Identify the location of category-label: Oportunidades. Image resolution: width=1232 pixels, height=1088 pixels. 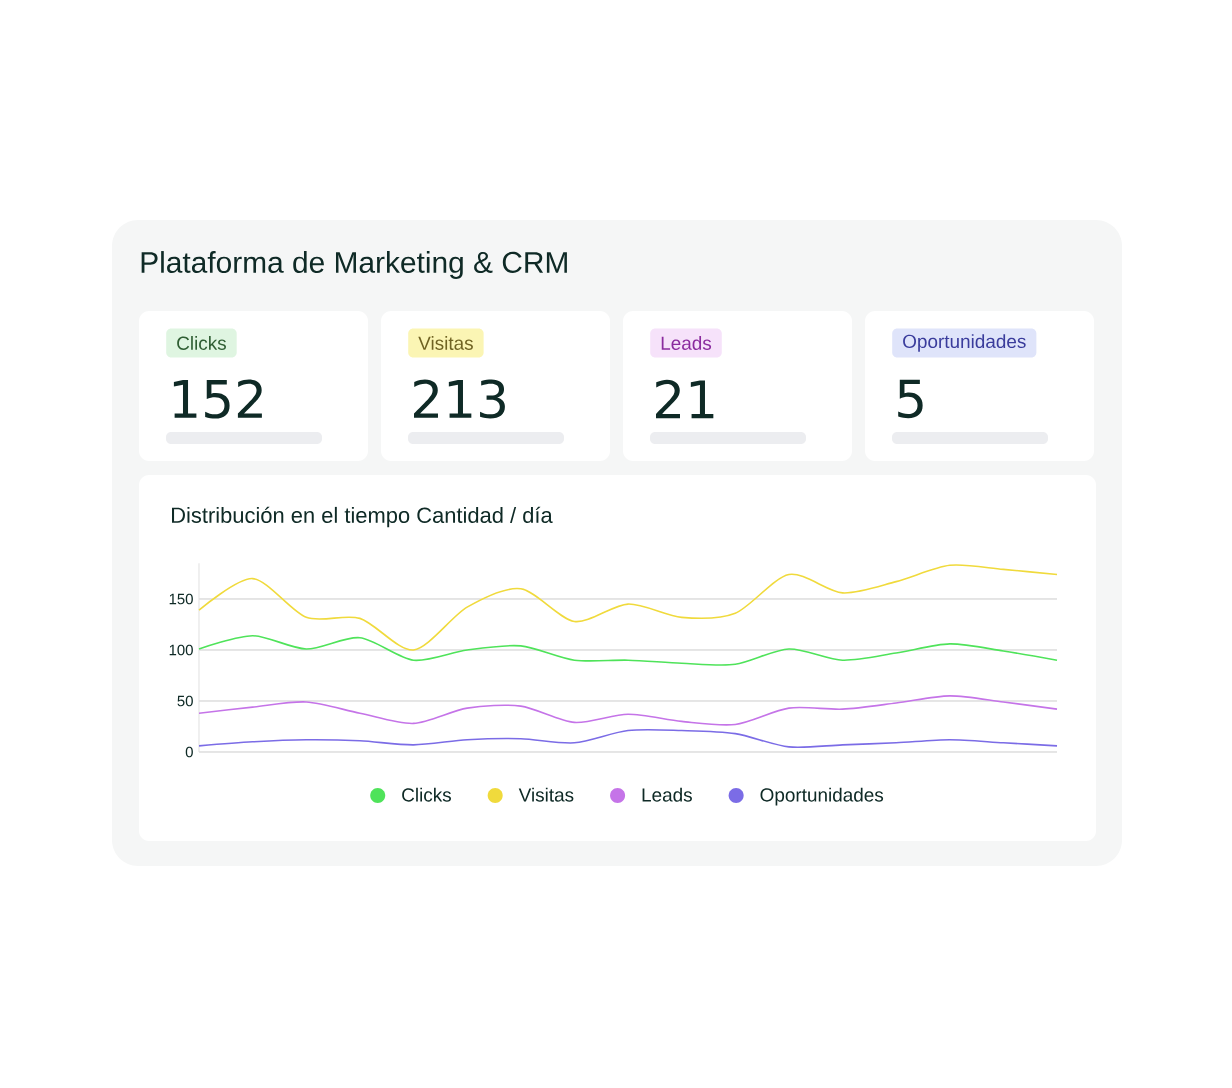
(964, 343).